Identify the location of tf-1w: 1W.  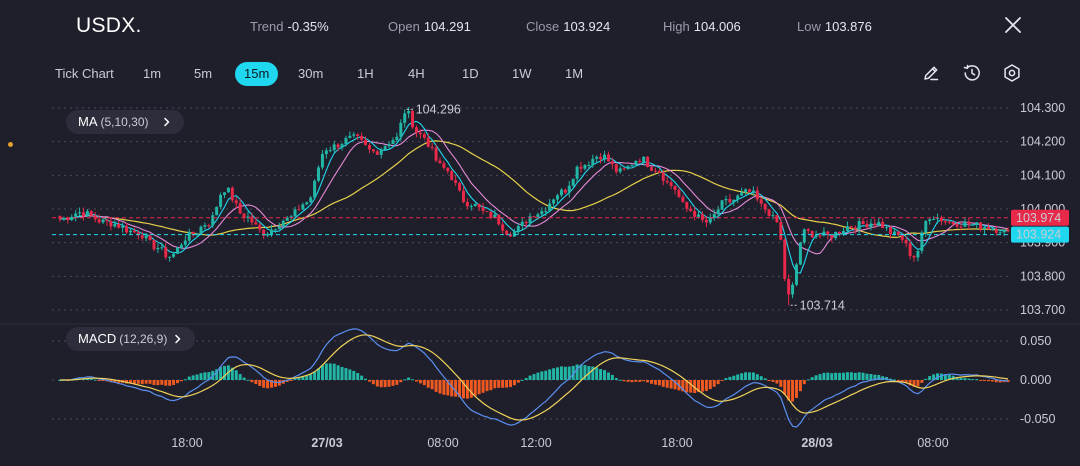
(522, 73).